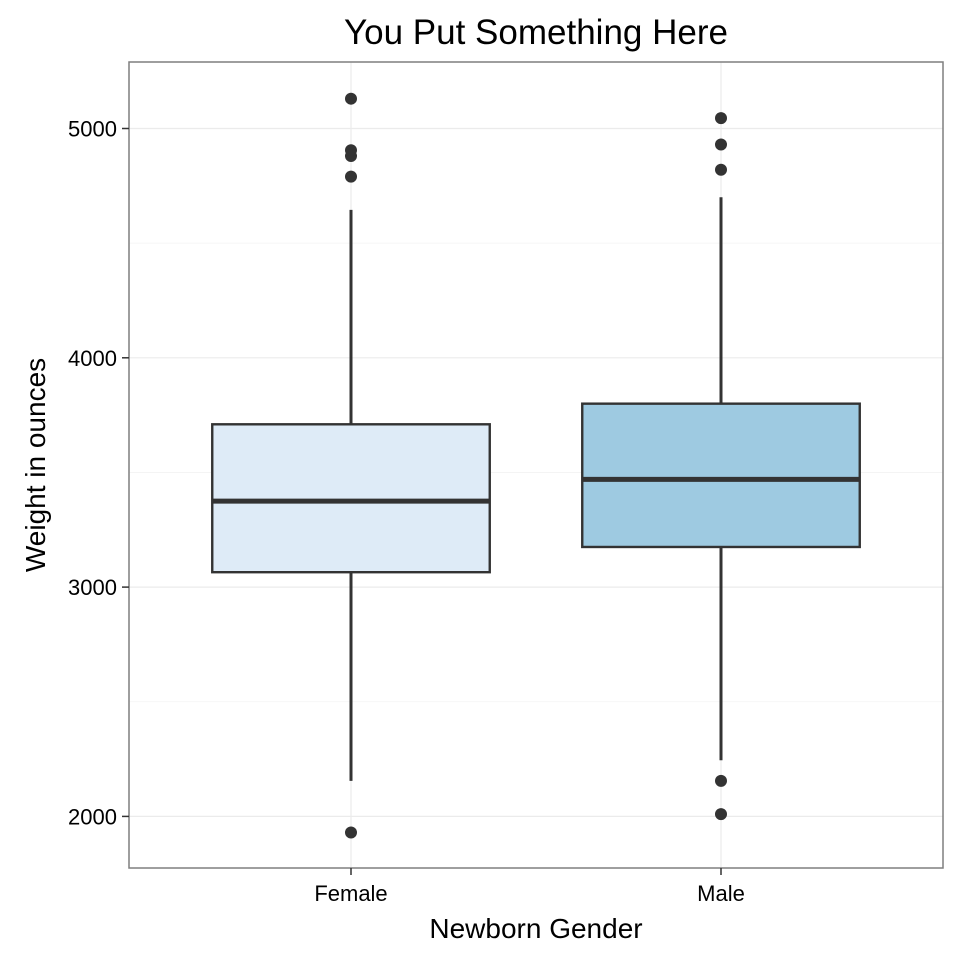  What do you see at coordinates (35, 465) in the screenshot?
I see `y-axis-title: Weight in ounces` at bounding box center [35, 465].